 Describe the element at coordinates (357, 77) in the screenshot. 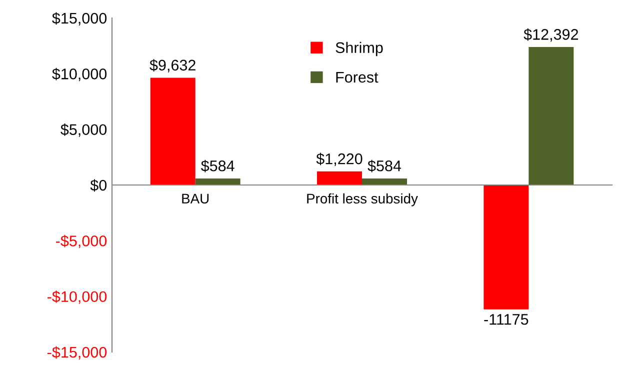

I see `legend-label: Forest` at that location.